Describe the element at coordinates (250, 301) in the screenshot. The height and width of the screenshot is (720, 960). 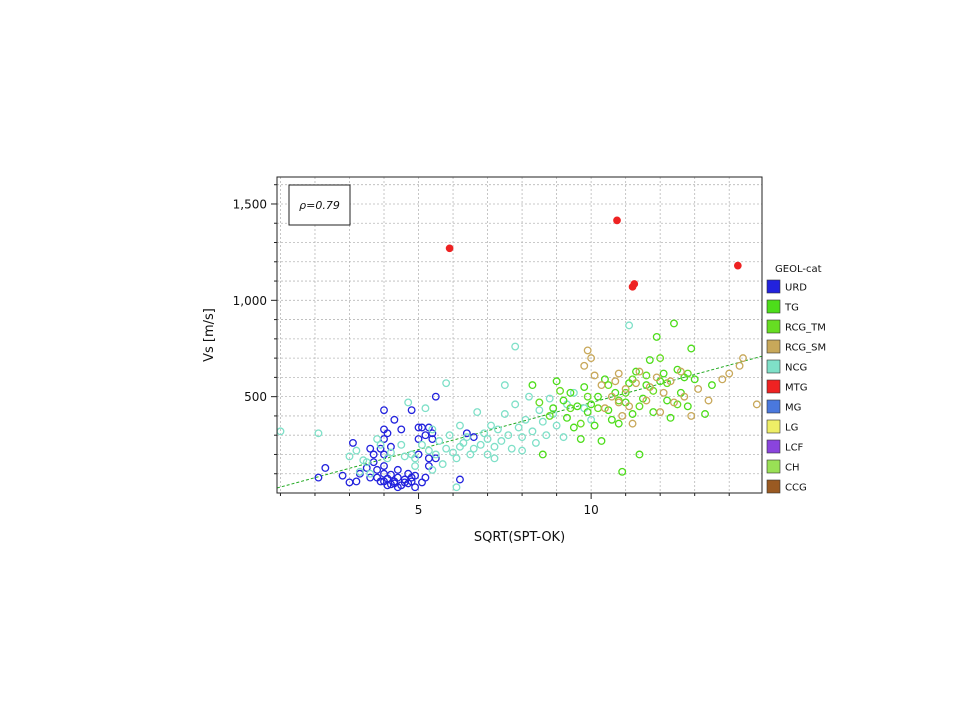
I see `y-tick-label: 1,000` at that location.